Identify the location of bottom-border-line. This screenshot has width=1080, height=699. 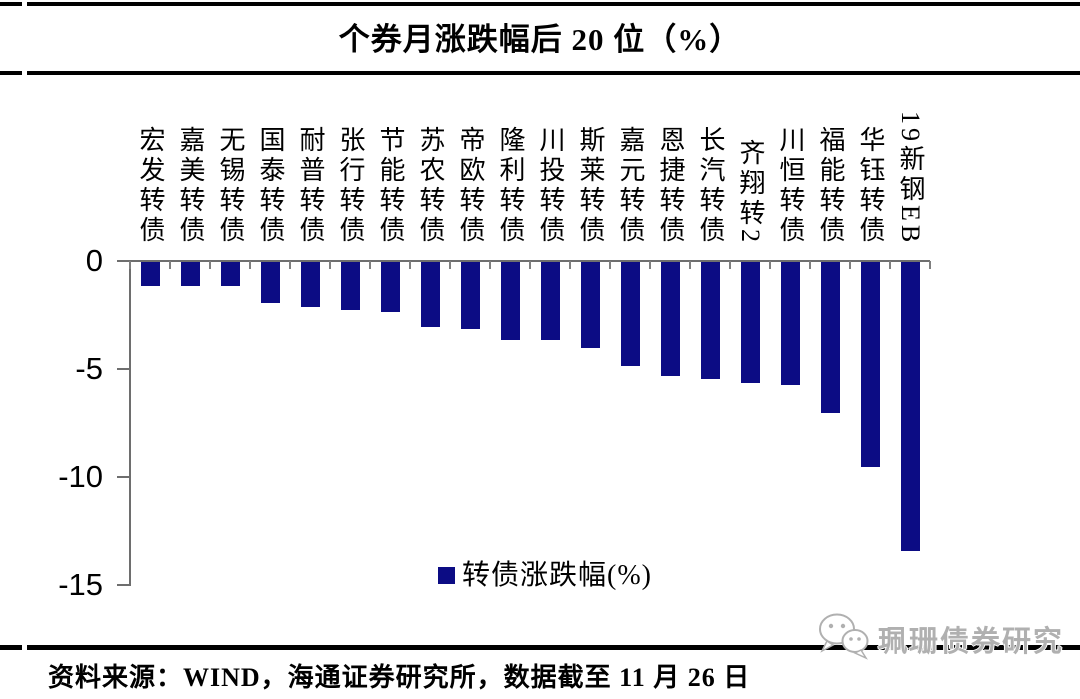
(540, 647).